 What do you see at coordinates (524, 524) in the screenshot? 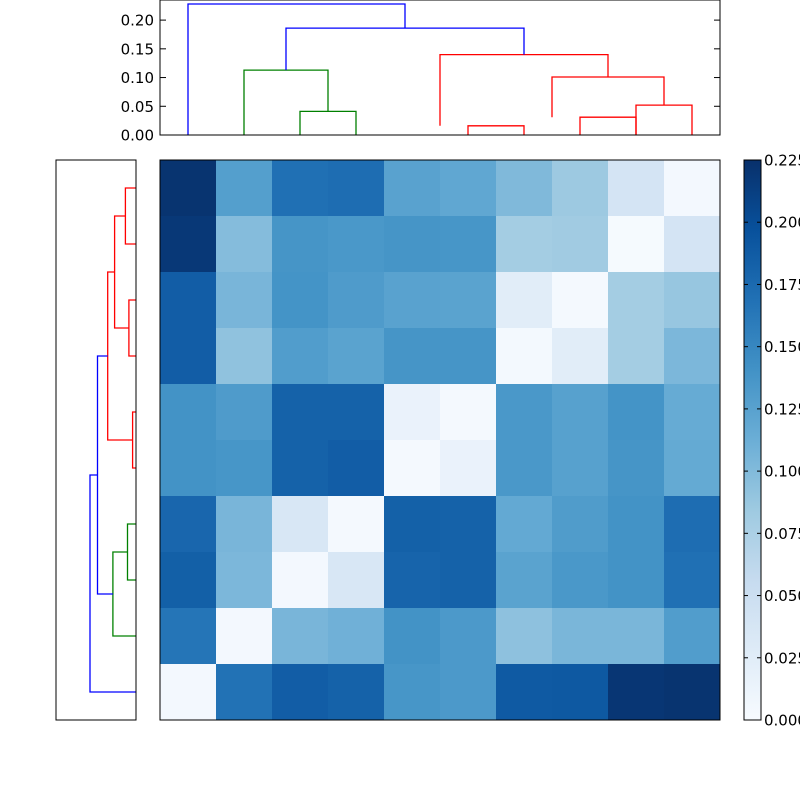
I see `heatmap-cell-r6-c6` at bounding box center [524, 524].